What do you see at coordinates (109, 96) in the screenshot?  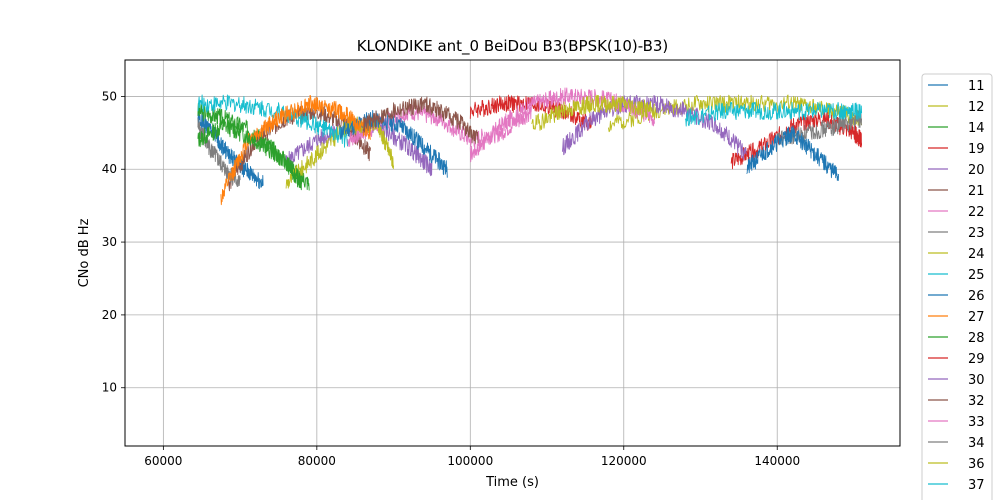 I see `y-tick-label: 50` at bounding box center [109, 96].